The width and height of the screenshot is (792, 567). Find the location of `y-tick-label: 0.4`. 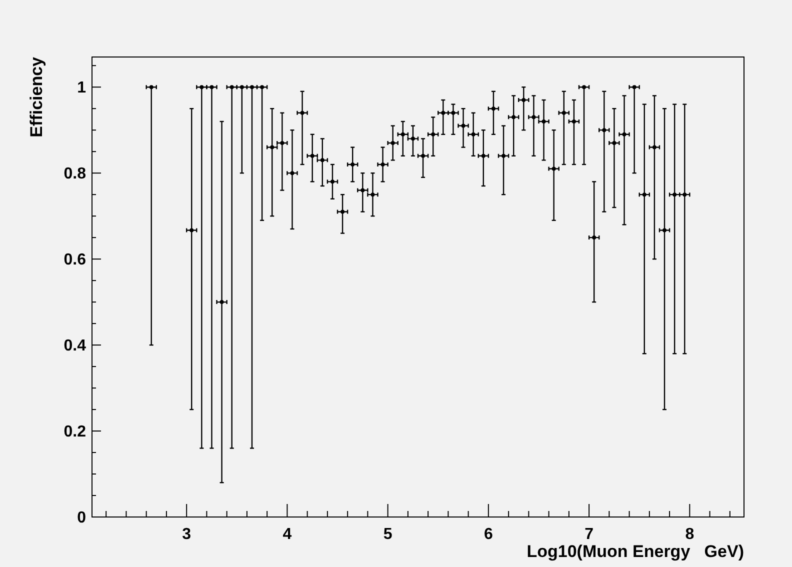

y-tick-label: 0.4 is located at coordinates (75, 346).